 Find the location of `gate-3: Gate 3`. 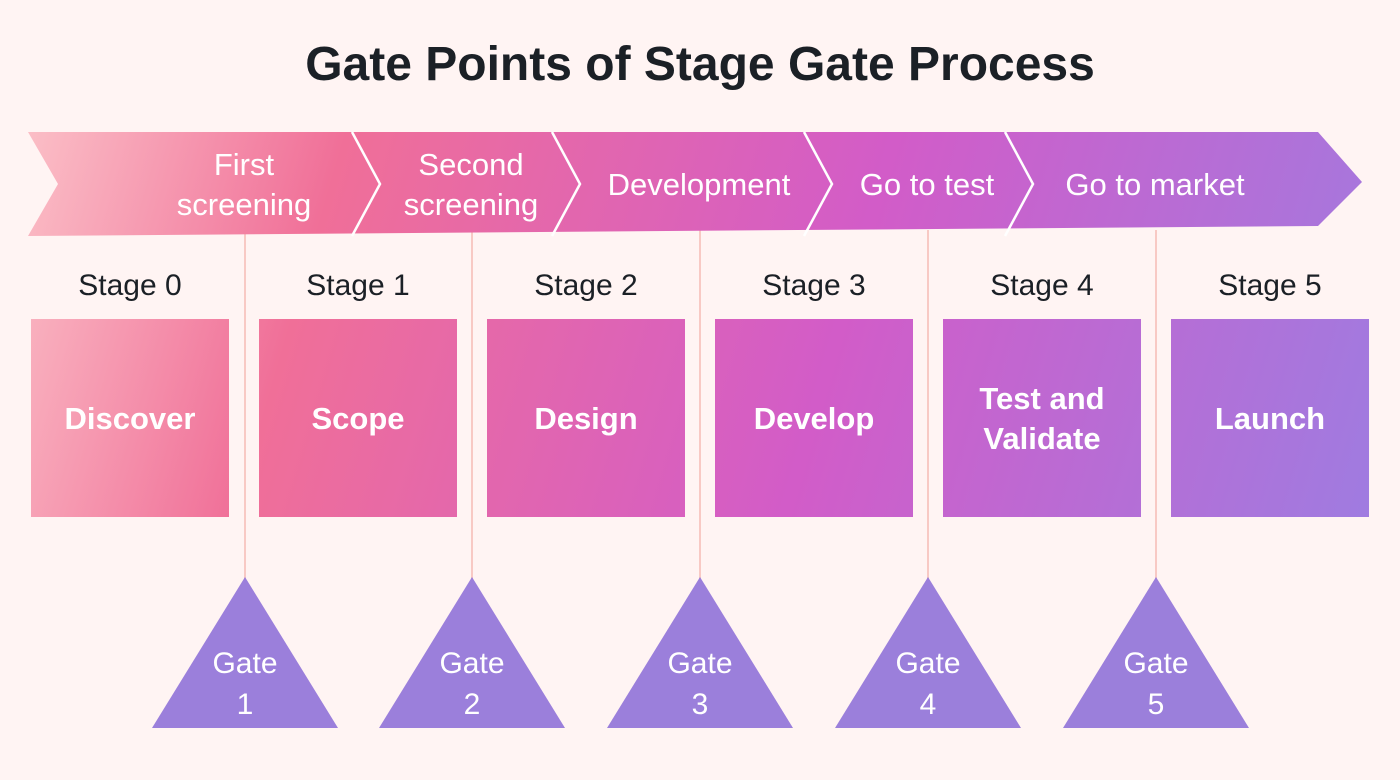

gate-3: Gate 3 is located at coordinates (700, 652).